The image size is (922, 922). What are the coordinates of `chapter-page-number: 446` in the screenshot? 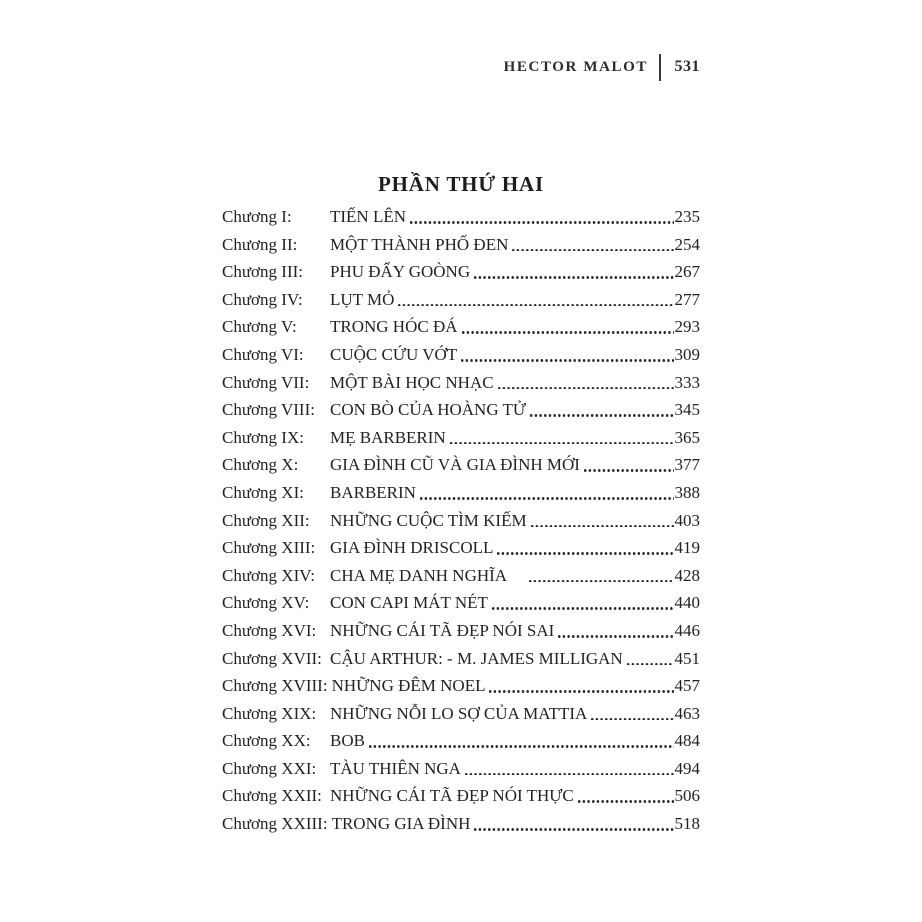 It's located at (687, 630).